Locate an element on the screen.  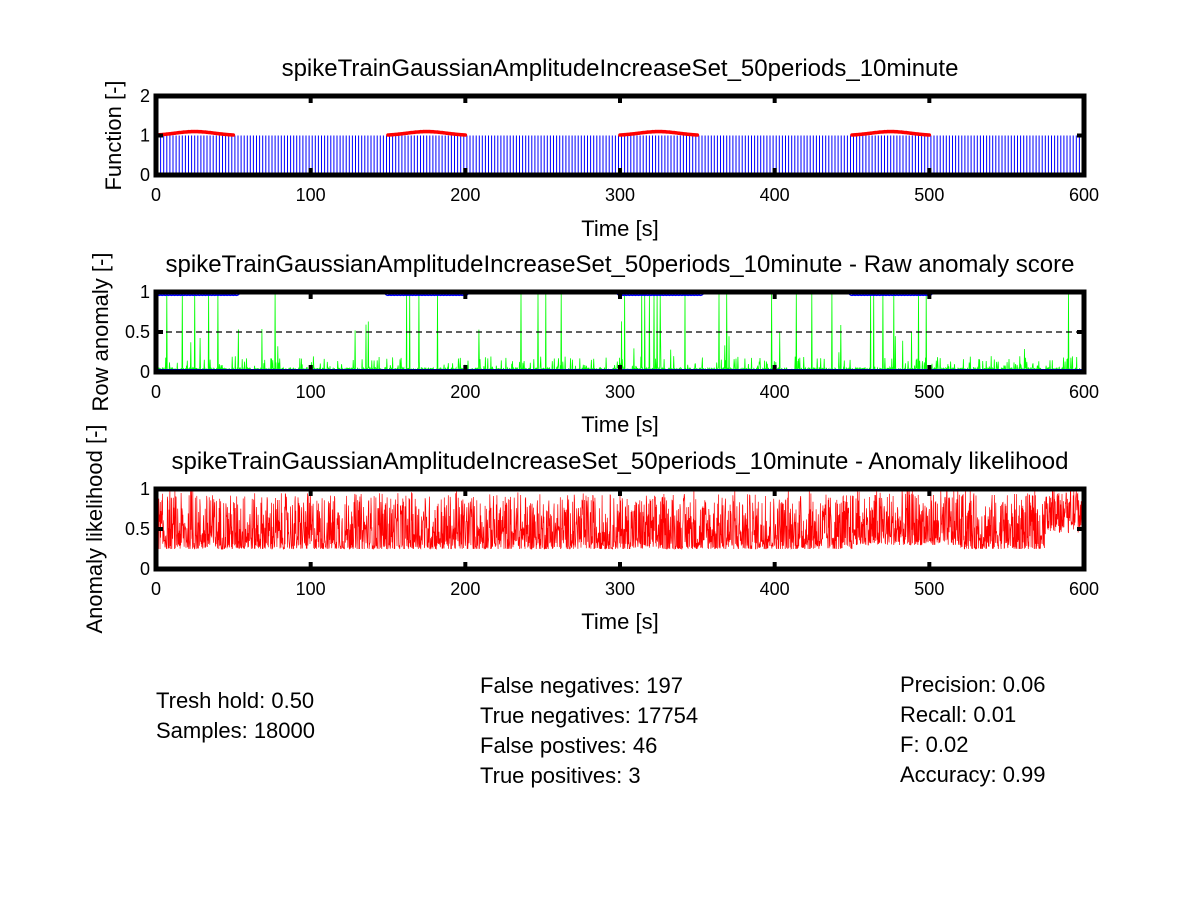
x-tick-label: 100 is located at coordinates (311, 589).